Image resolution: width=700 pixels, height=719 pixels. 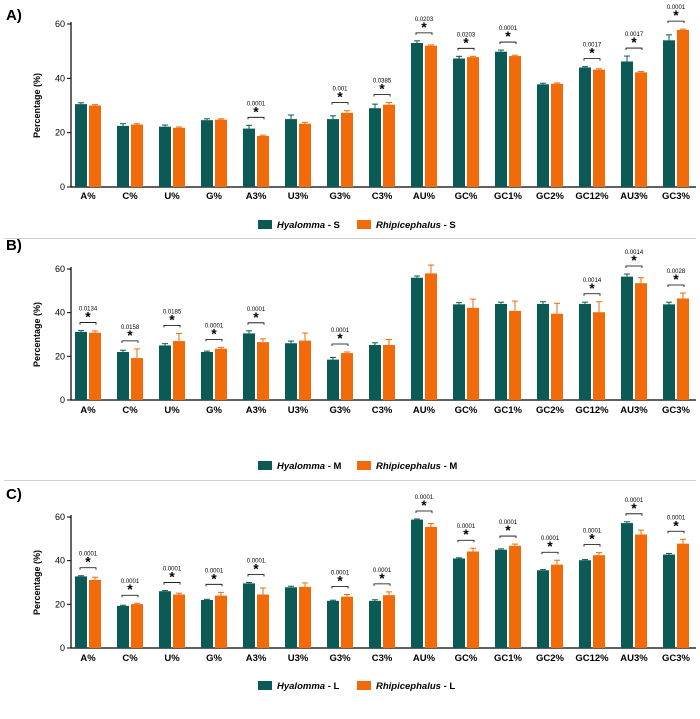 What do you see at coordinates (172, 196) in the screenshot?
I see `x-tick-label: U%` at bounding box center [172, 196].